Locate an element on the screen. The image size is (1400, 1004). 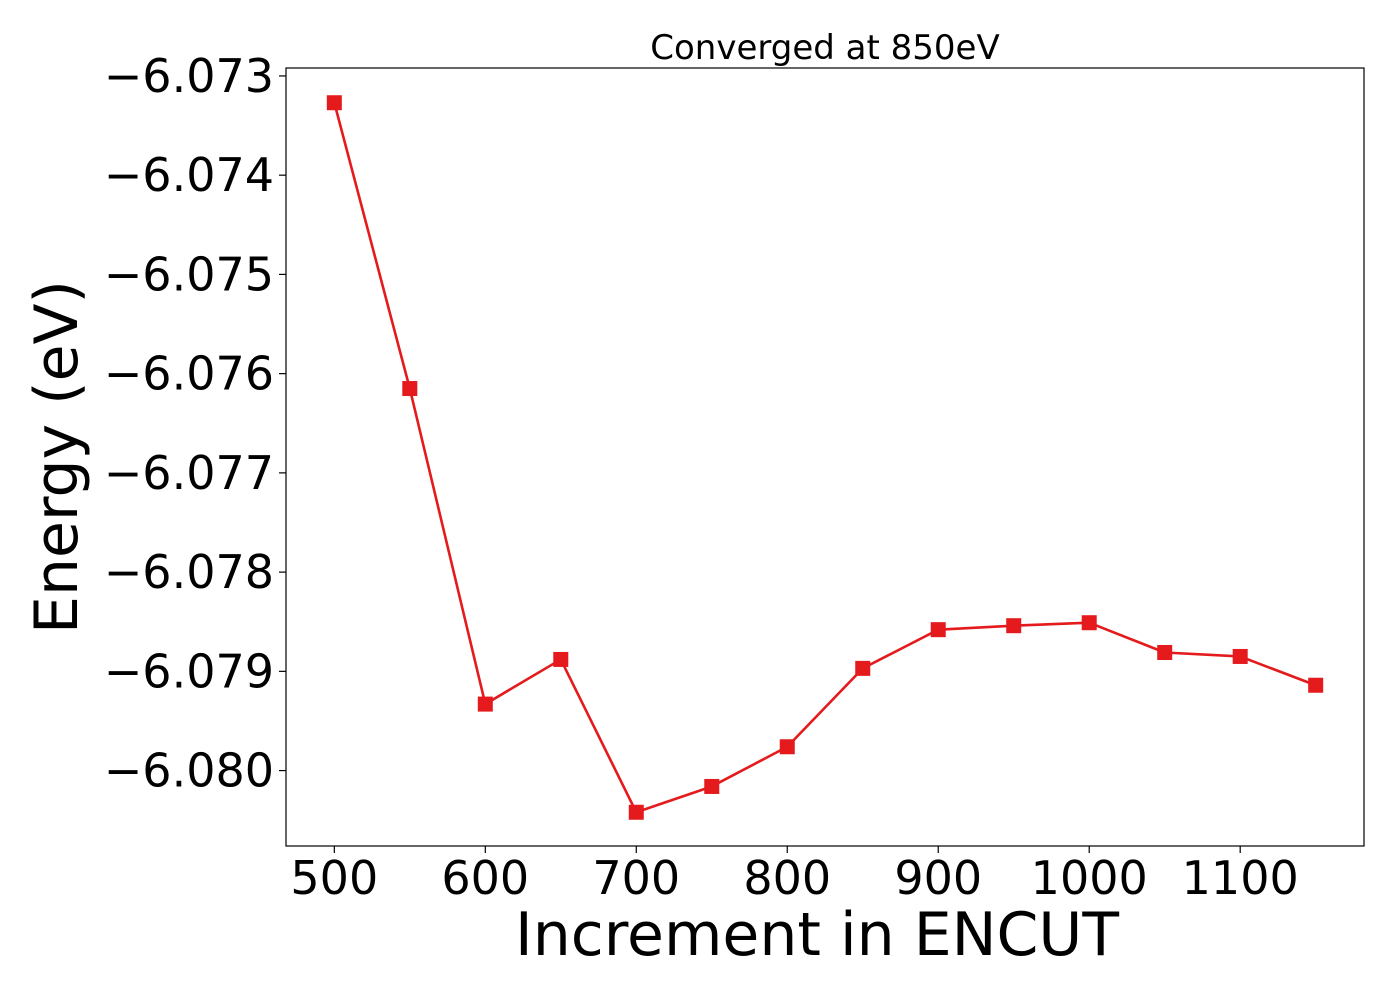
x-tick-label: 500 is located at coordinates (334, 878).